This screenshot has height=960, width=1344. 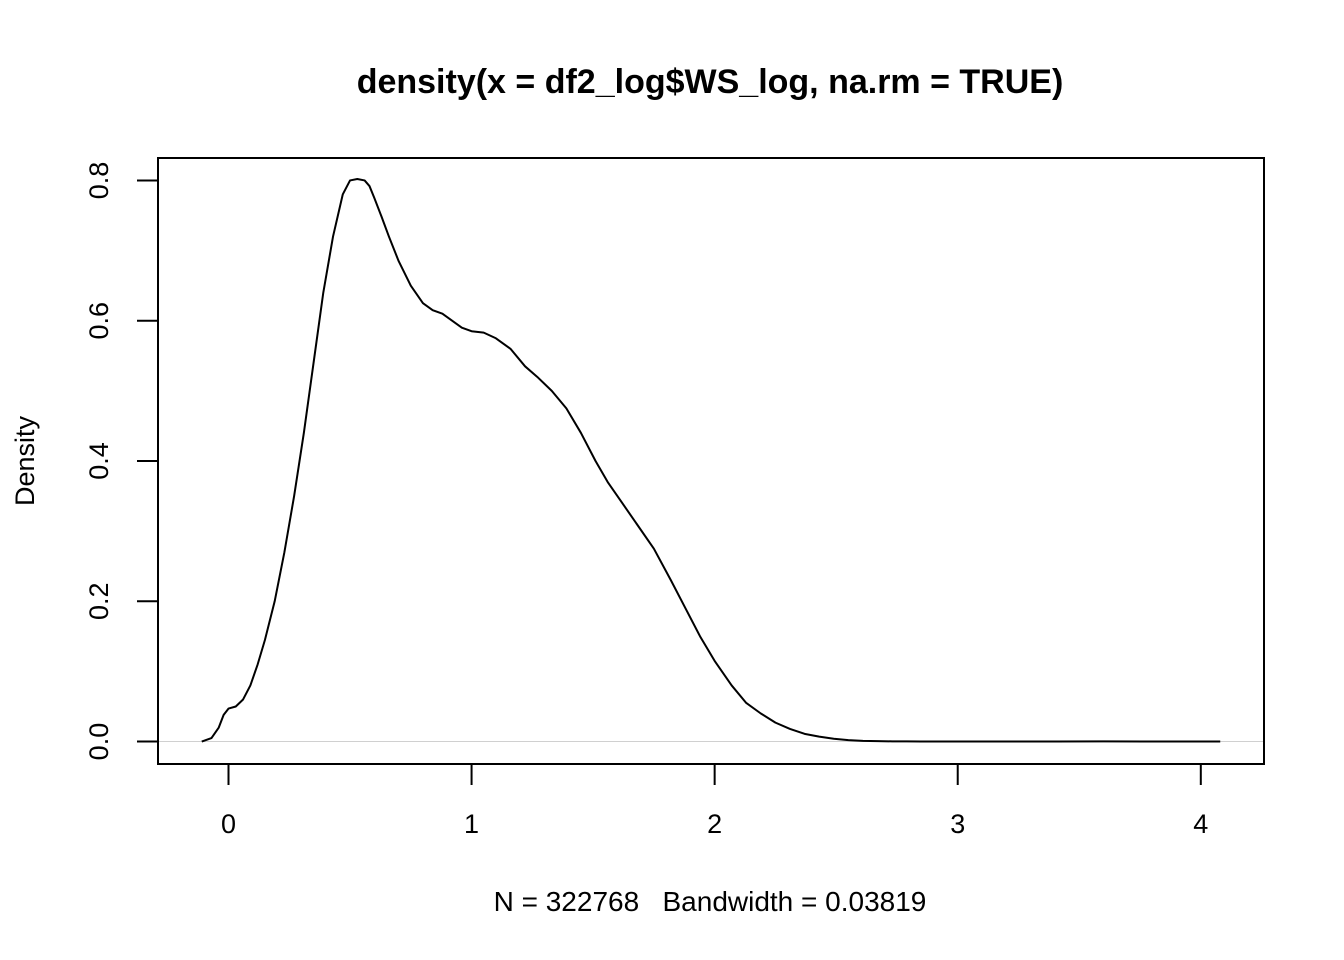 I want to click on x-tick-label: 4, so click(x=1200, y=824).